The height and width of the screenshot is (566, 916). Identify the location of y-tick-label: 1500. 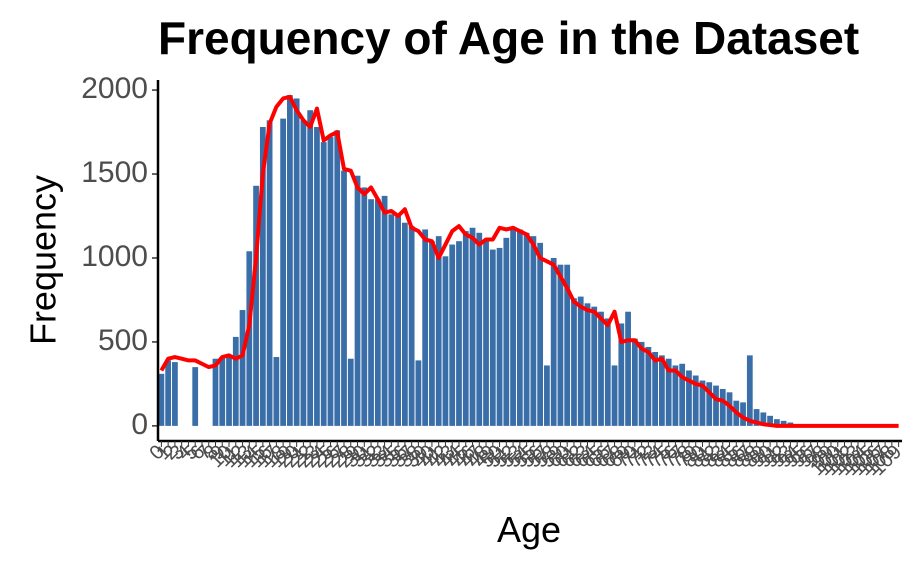
(114, 172).